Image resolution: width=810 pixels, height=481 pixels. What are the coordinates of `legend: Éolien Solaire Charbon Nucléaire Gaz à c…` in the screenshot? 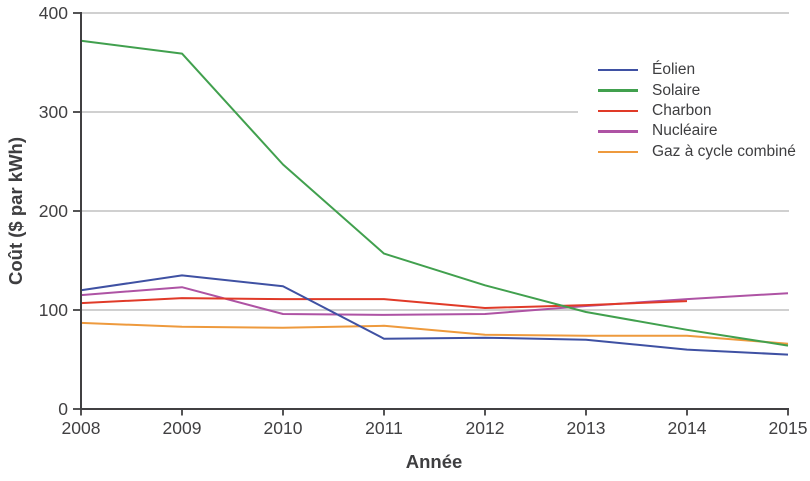 It's located at (694, 111).